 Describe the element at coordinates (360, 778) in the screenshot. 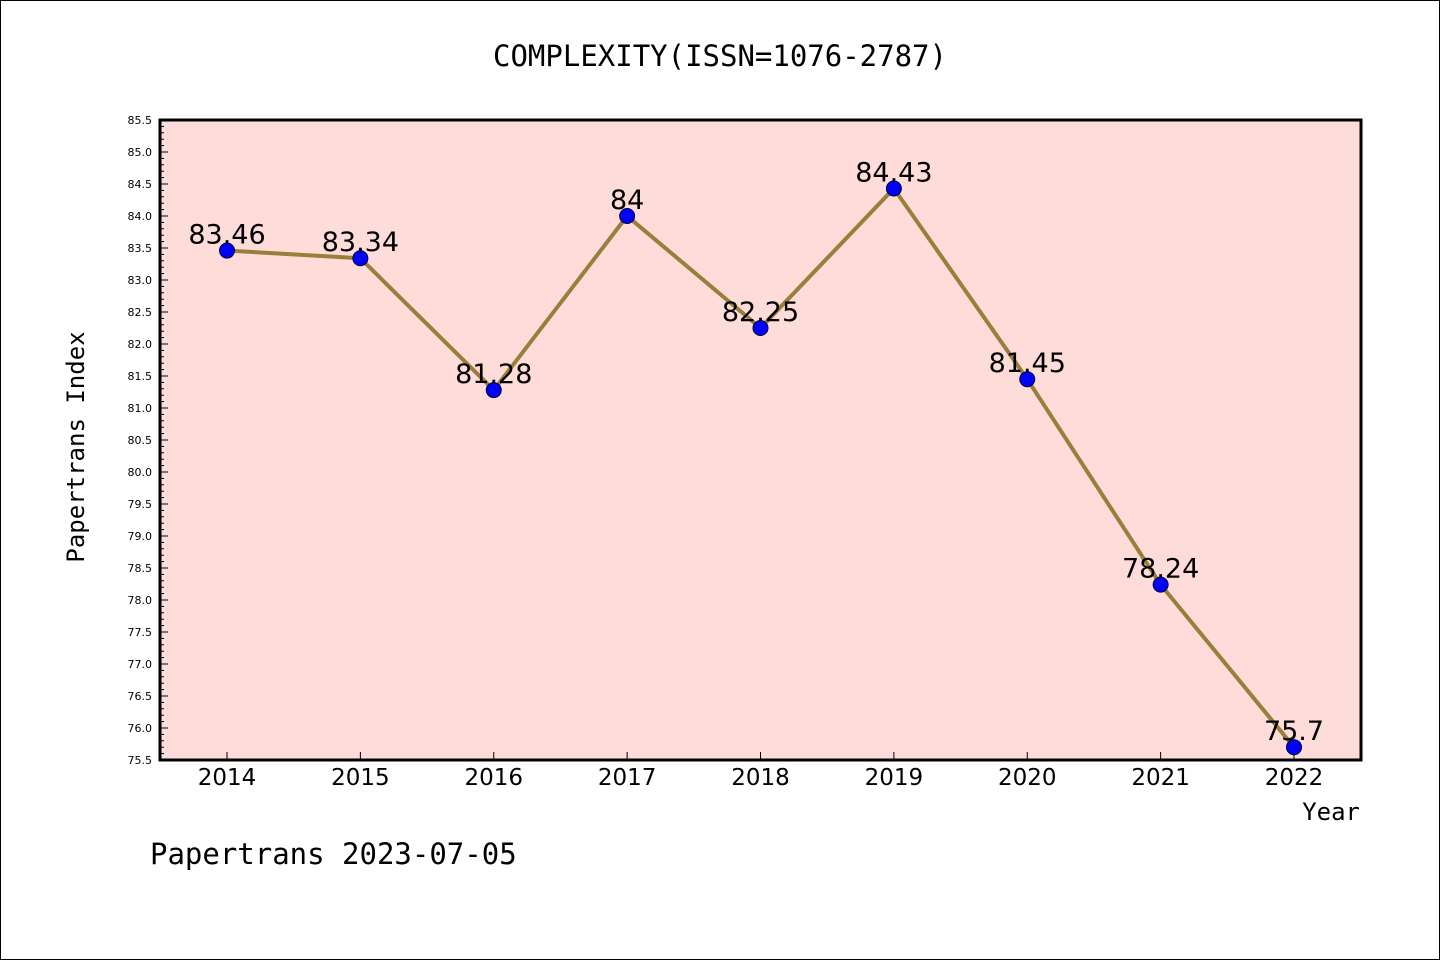

I see `x-tick-label: 2015` at that location.